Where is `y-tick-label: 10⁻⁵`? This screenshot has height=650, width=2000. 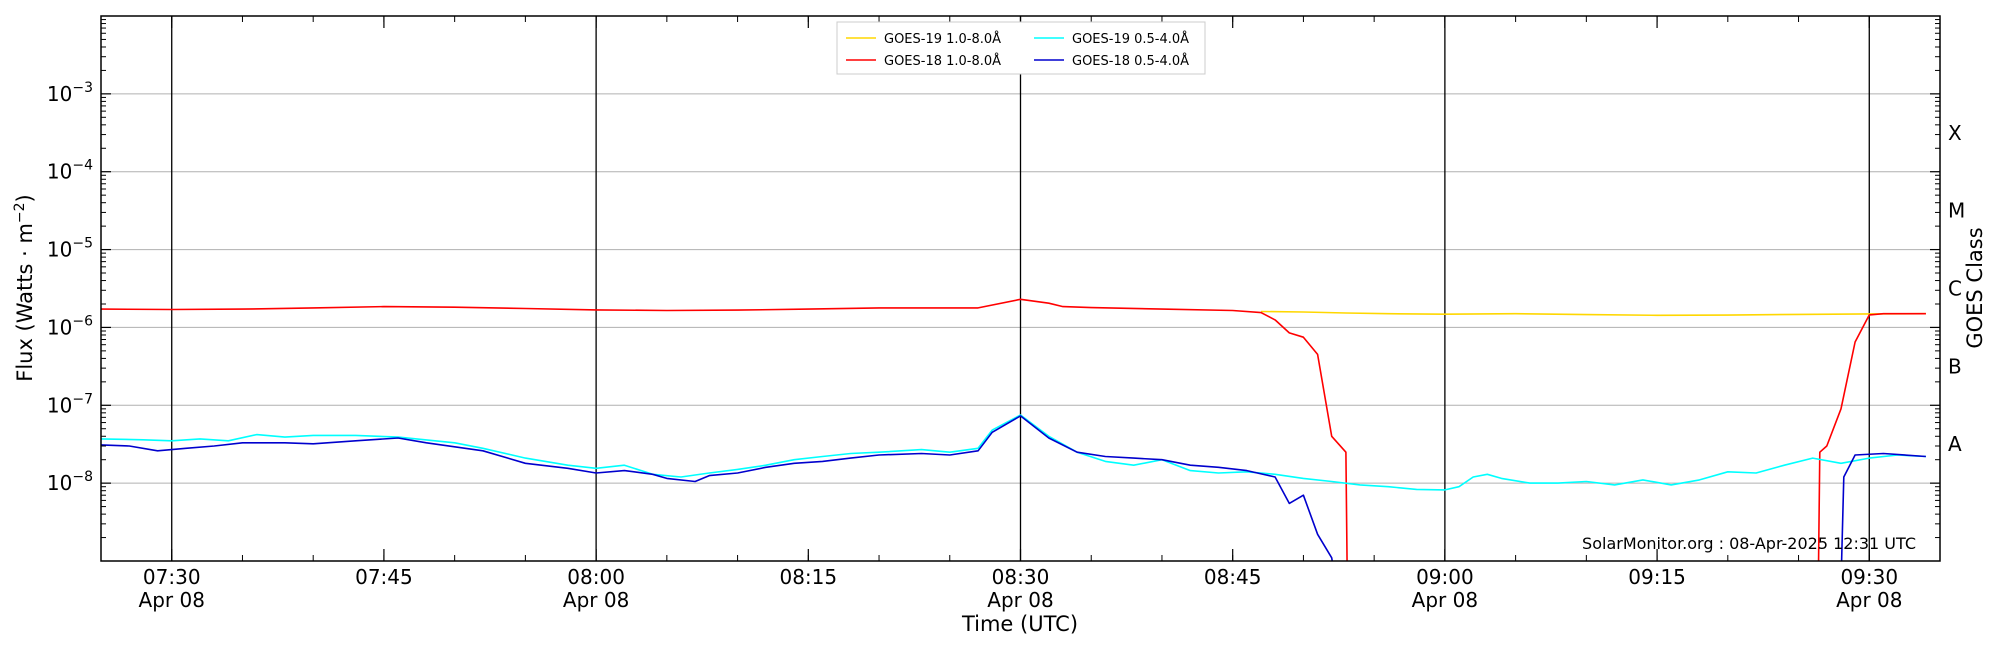
y-tick-label: 10⁻⁵ is located at coordinates (70, 249).